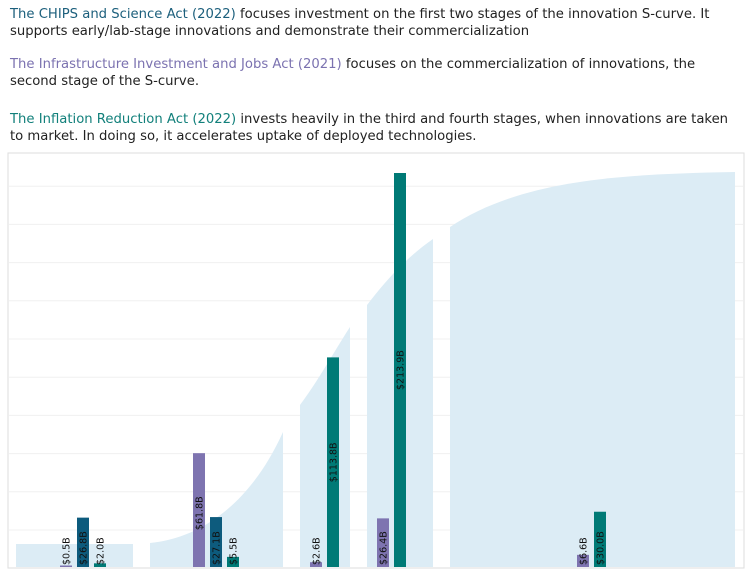 Image resolution: width=750 pixels, height=580 pixels. Describe the element at coordinates (84, 548) in the screenshot. I see `bar-data-label: $26.8B` at that location.